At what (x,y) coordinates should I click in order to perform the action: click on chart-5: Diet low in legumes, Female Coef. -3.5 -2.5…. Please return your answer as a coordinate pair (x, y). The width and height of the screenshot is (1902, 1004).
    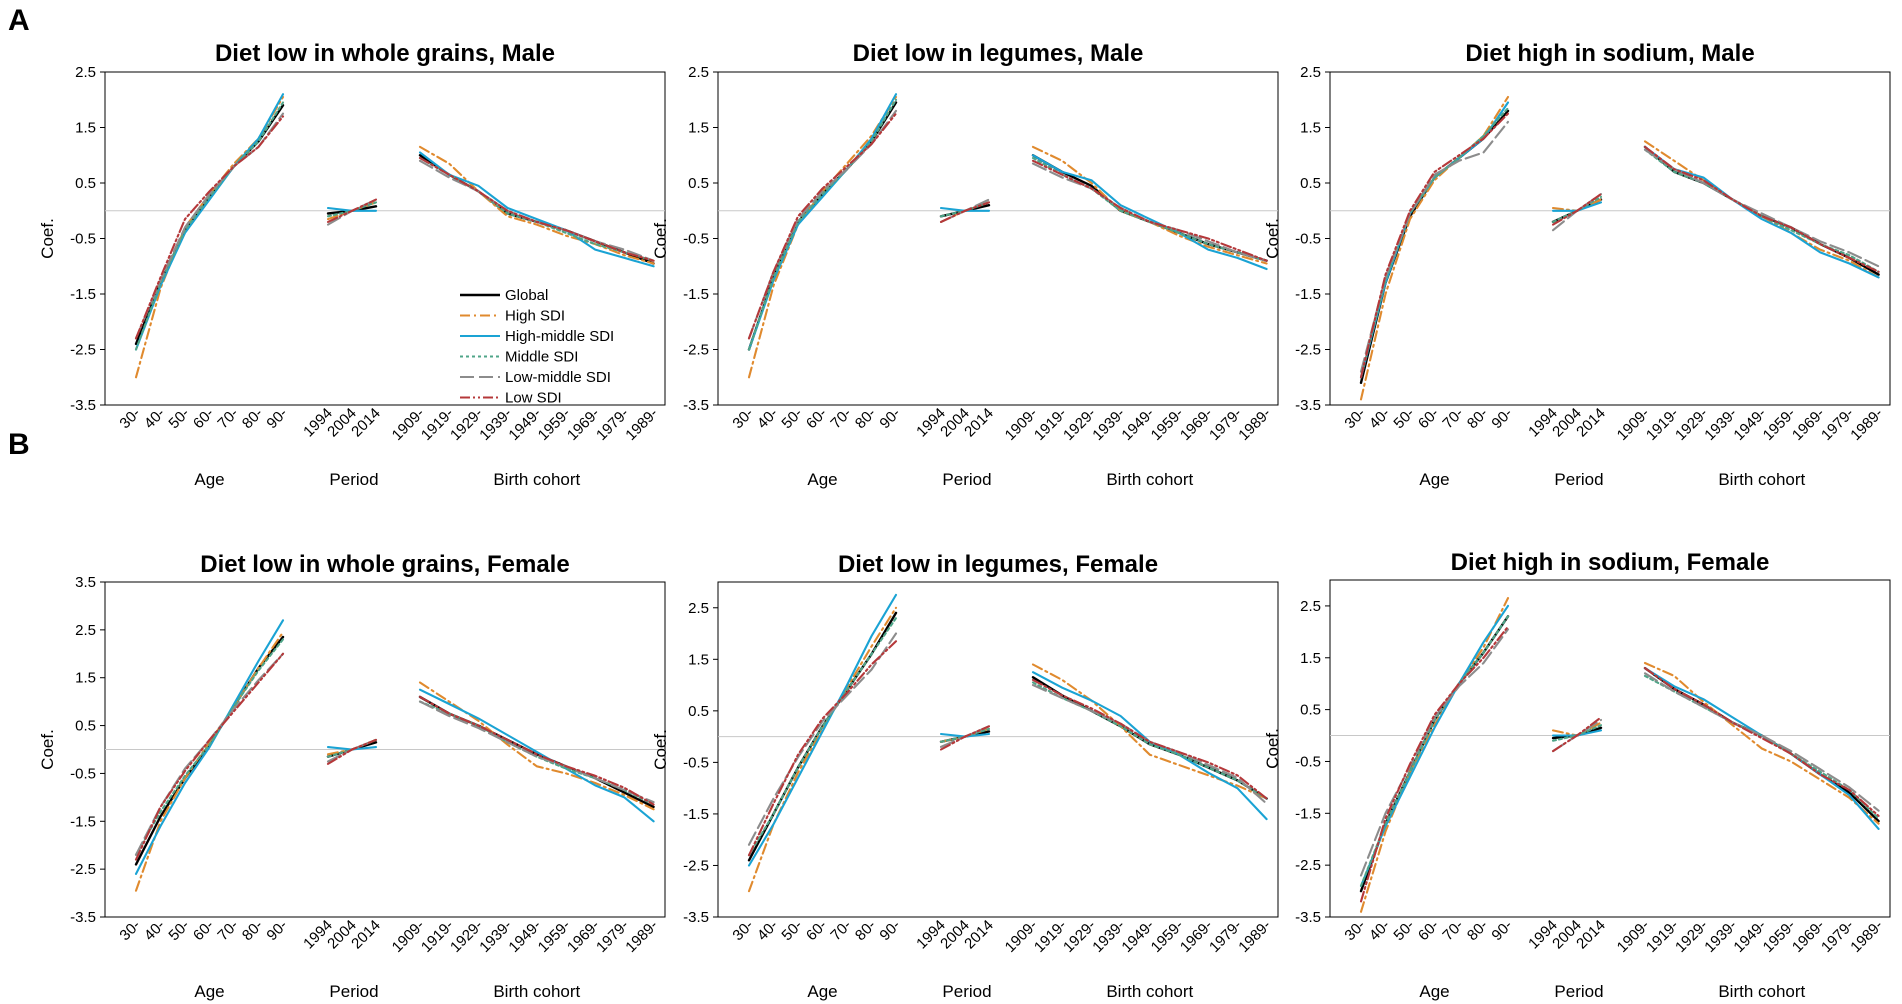
    Looking at the image, I should click on (965, 776).